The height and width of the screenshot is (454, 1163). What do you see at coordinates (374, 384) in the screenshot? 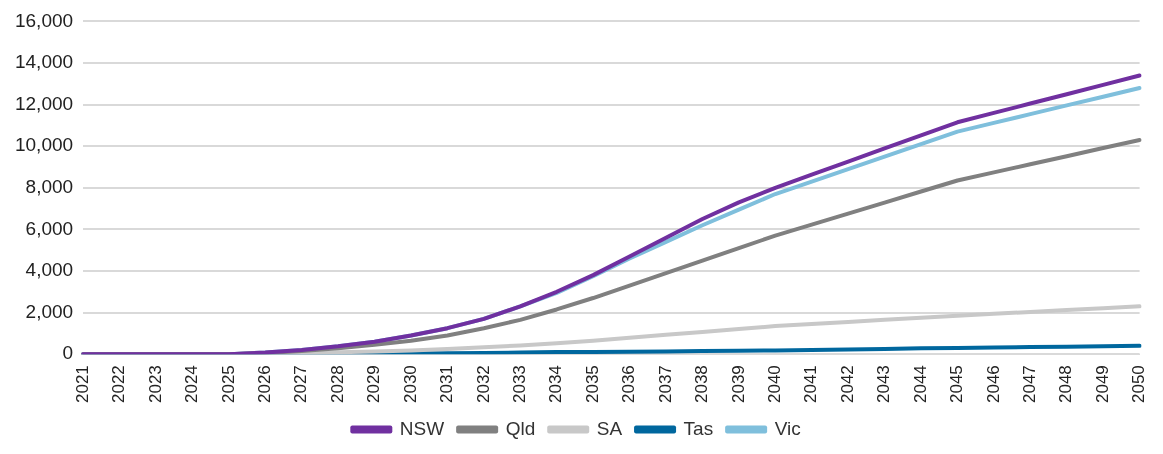
I see `x-tick-label: 2029` at bounding box center [374, 384].